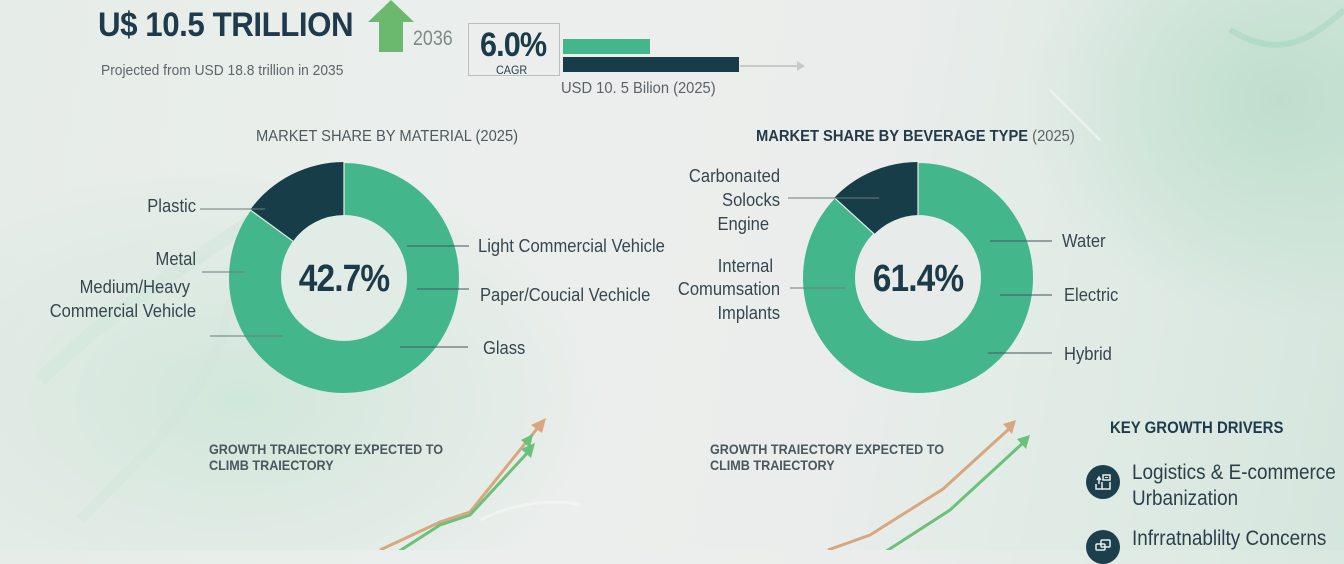  I want to click on beverage-label-water: Water, so click(1084, 241).